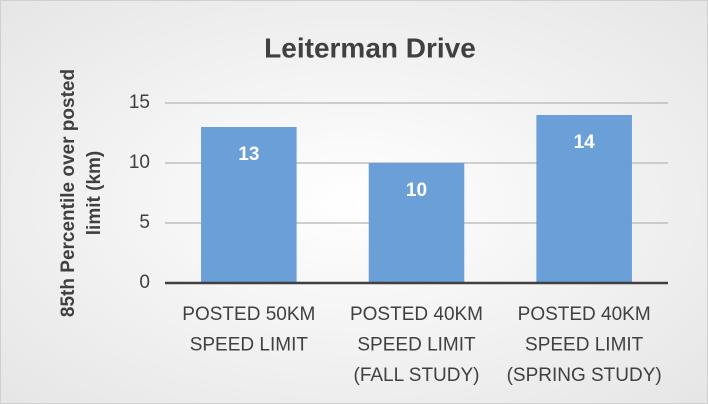  I want to click on y-axis-label-line: limit (km), so click(94, 193).